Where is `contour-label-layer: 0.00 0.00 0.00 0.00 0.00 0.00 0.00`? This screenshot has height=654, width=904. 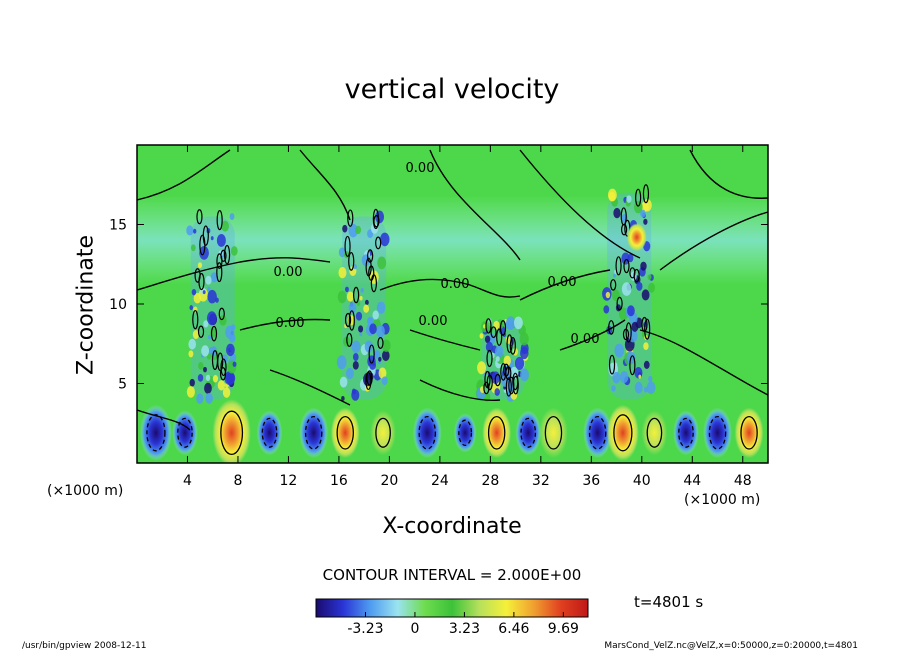
contour-label-layer: 0.00 0.00 0.00 0.00 0.00 0.00 0.00 is located at coordinates (437, 254).